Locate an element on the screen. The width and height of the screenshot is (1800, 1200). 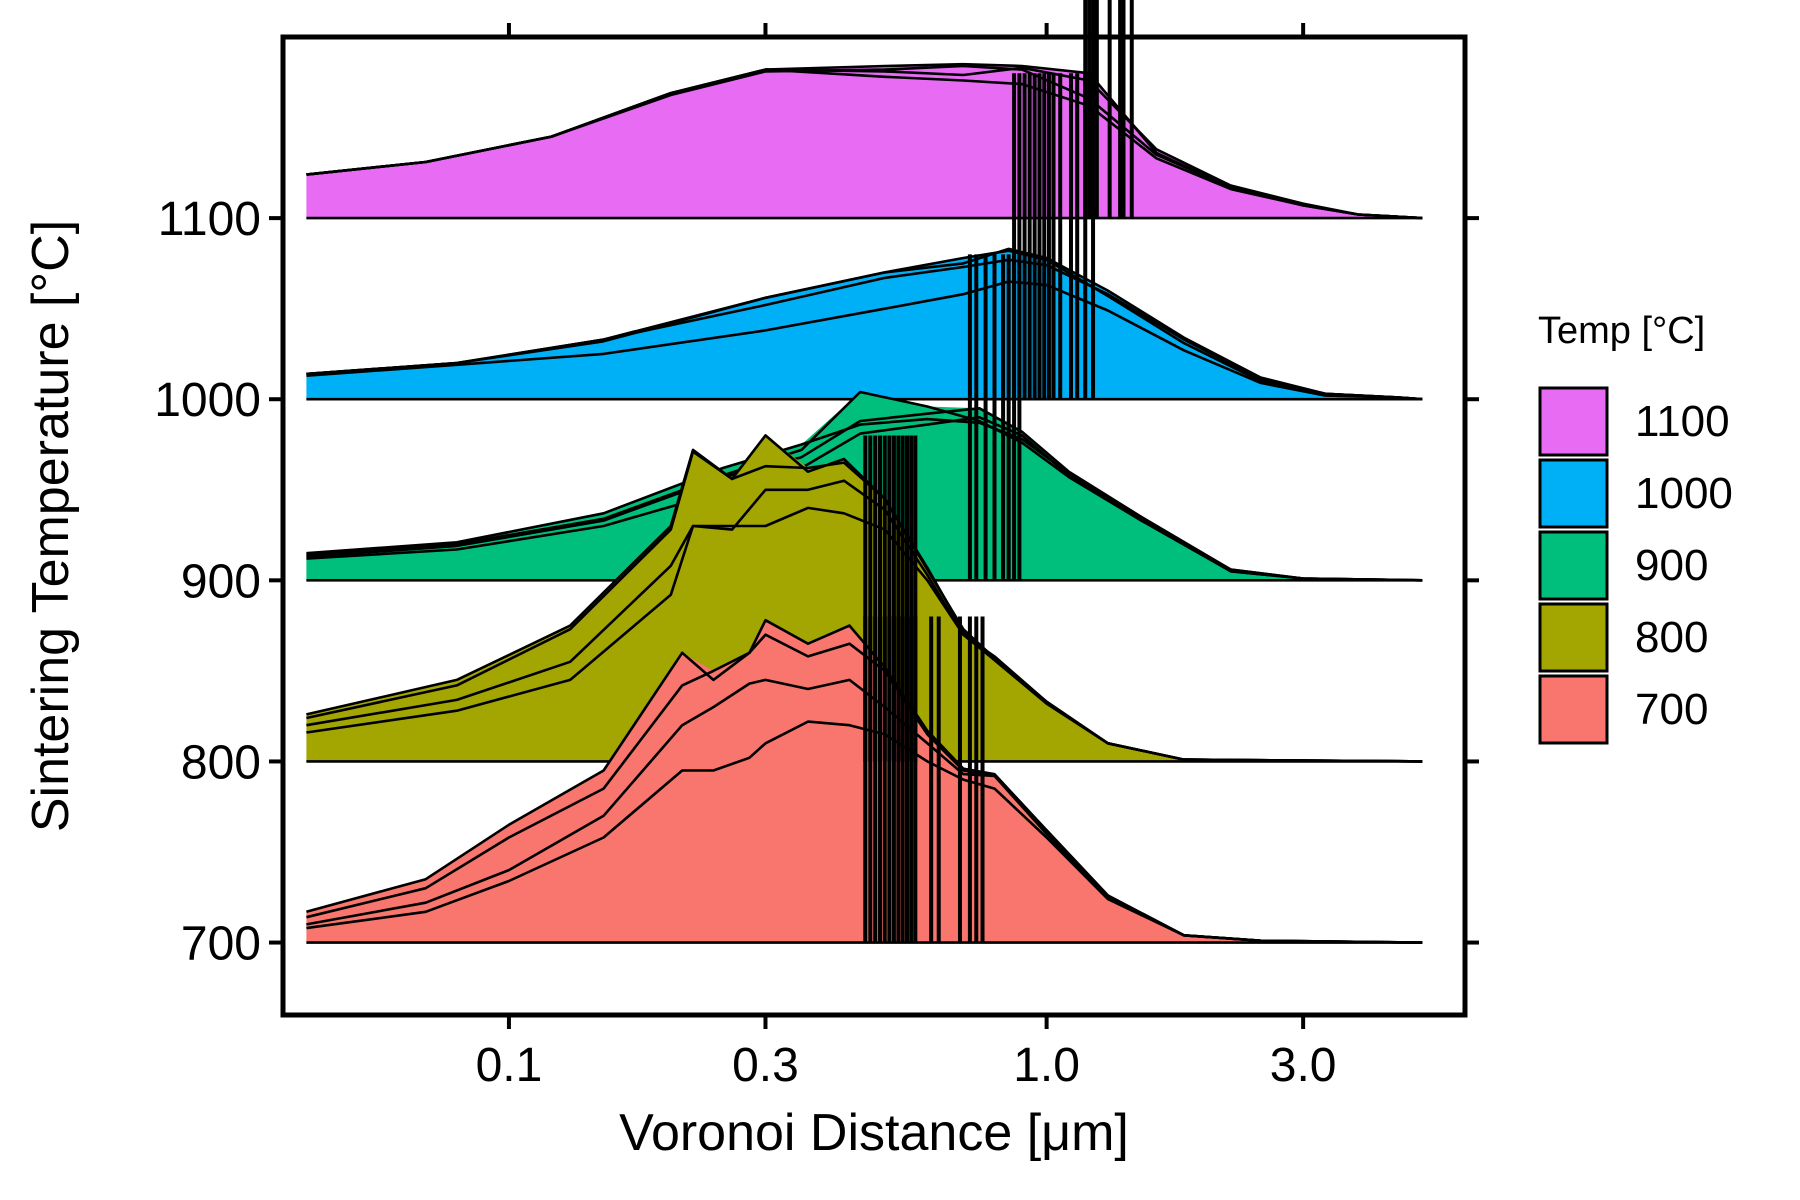
y-tick-label: 800 is located at coordinates (221, 762).